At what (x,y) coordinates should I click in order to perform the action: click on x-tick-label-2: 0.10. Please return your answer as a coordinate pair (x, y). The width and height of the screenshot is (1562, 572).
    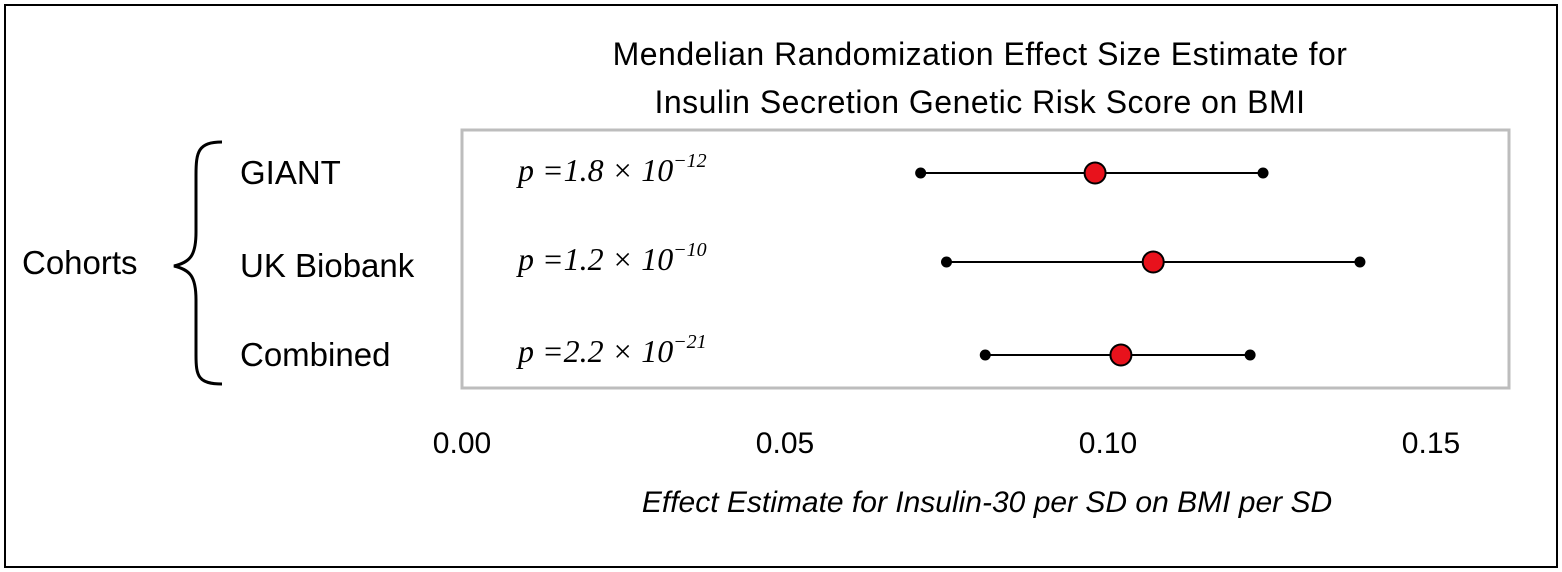
    Looking at the image, I should click on (1108, 443).